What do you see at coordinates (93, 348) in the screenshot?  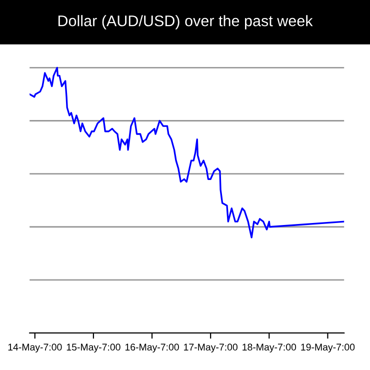 I see `x-tick-label: 15-May-7:00` at bounding box center [93, 348].